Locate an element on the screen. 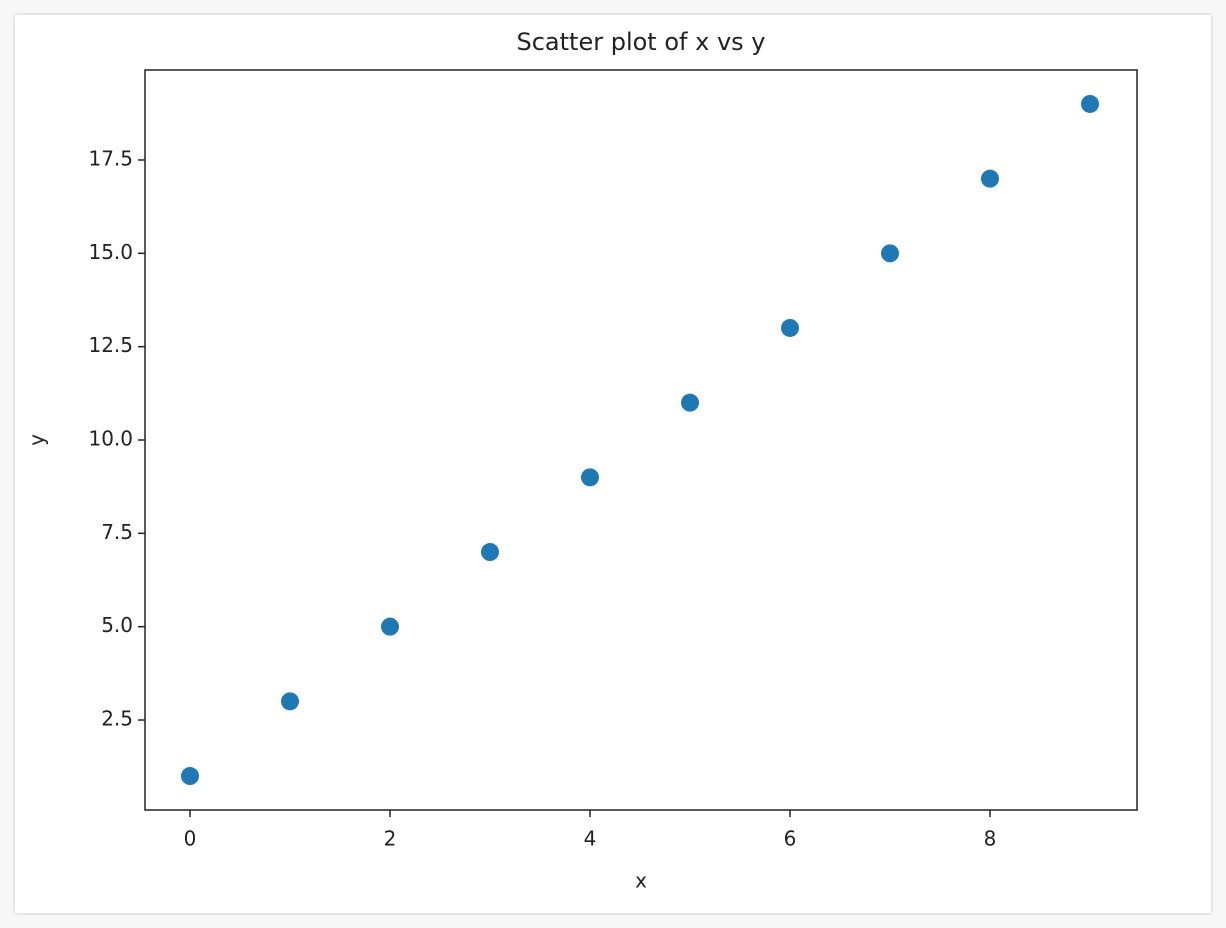 This screenshot has height=928, width=1226. x-tick-label: 2 is located at coordinates (390, 839).